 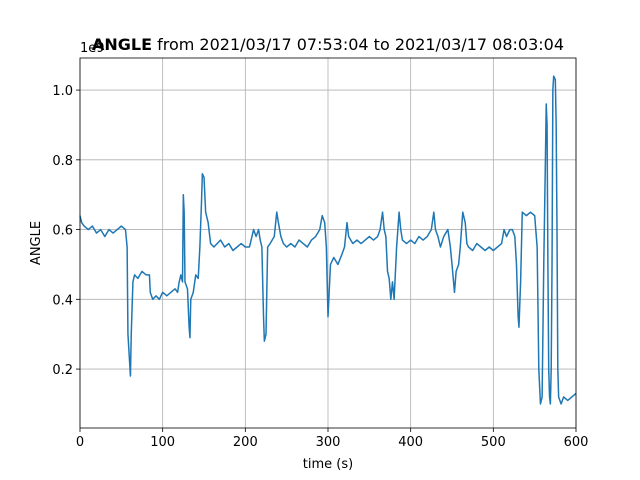 What do you see at coordinates (36, 243) in the screenshot?
I see `y-axis-label: ANGLE` at bounding box center [36, 243].